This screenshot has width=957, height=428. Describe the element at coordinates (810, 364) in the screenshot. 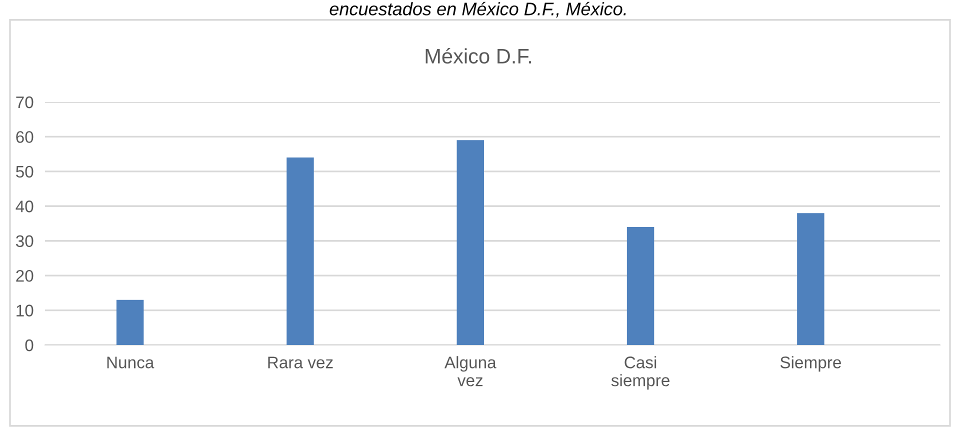

I see `x-tick-label: Siempre` at that location.